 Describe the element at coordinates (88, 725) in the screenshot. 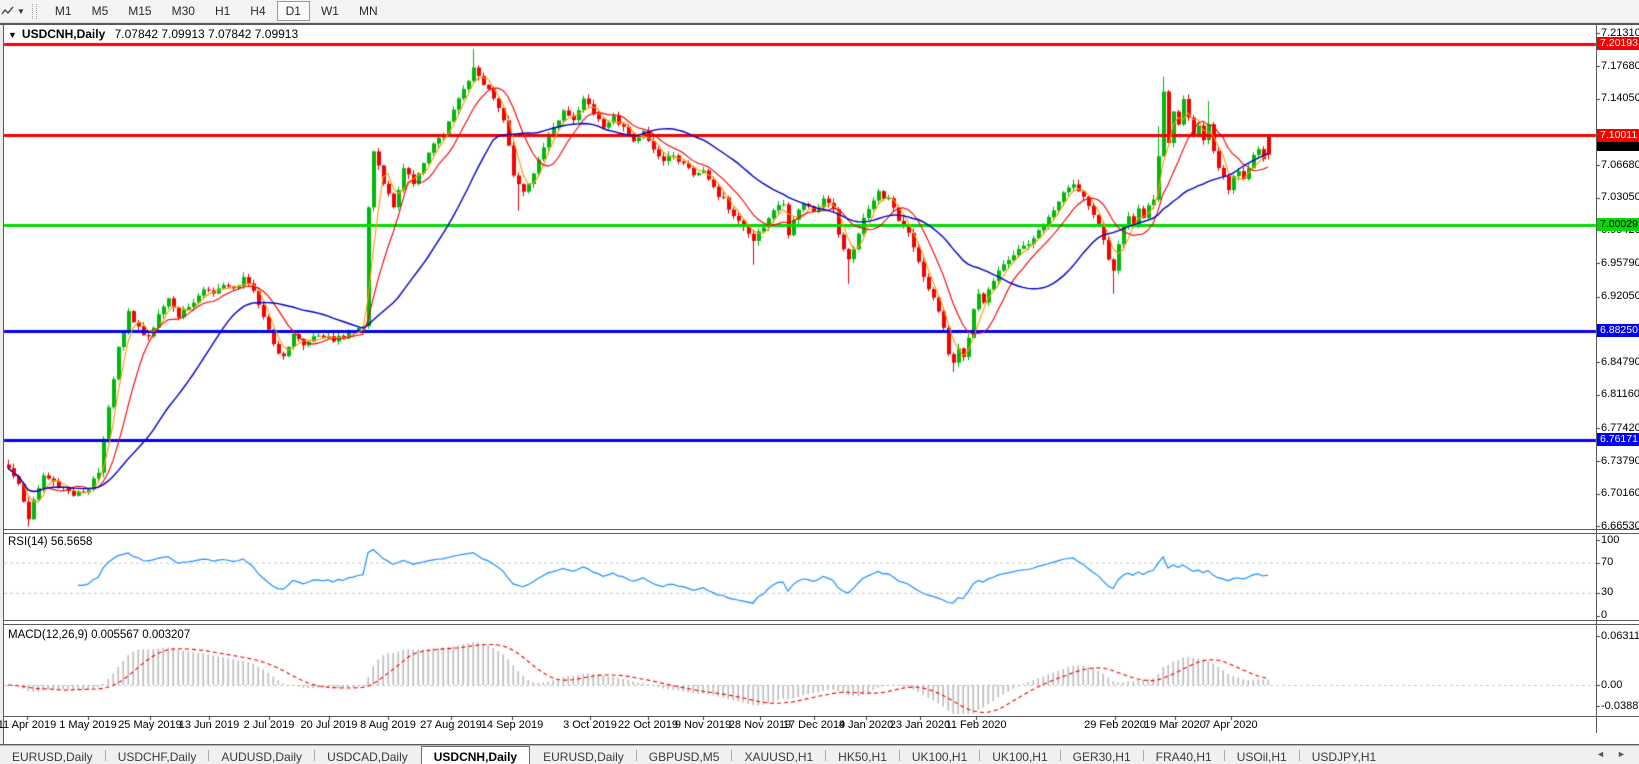

I see `date-axis-label: 1 May 2019` at that location.